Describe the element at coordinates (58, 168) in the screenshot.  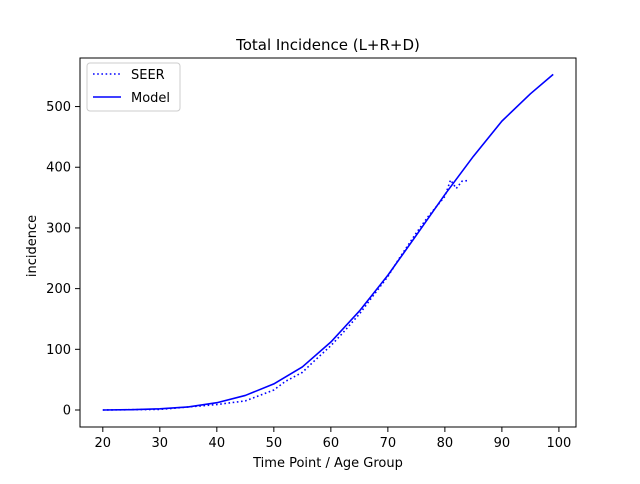
I see `y-tick-label: 400` at that location.